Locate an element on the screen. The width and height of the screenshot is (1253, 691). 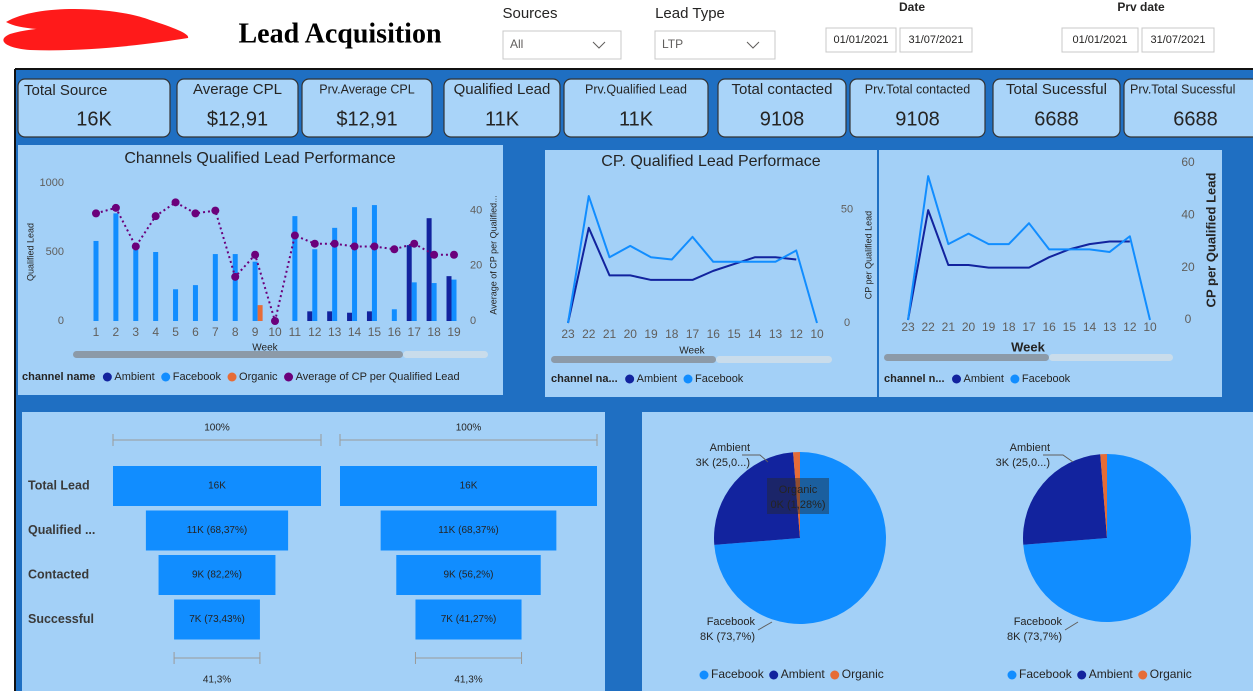
x-tick-label: 6 is located at coordinates (195, 332).